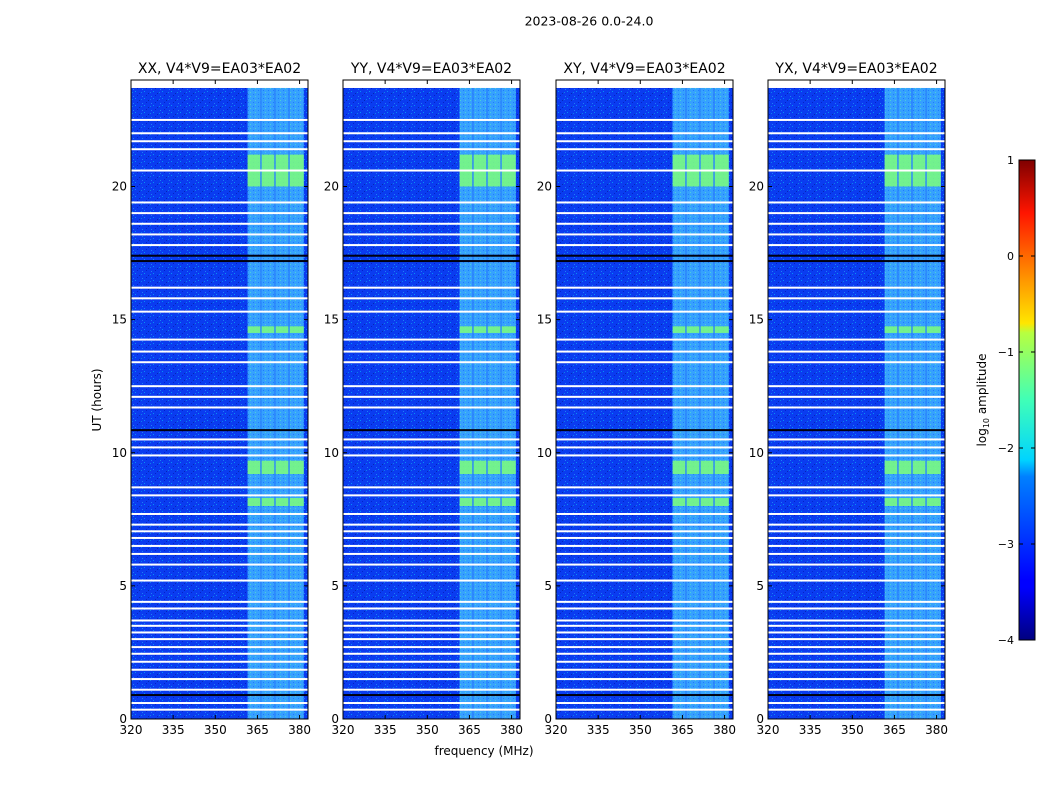  What do you see at coordinates (1005, 400) in the screenshot?
I see `colorbar: −4 −3 −2 −1 0 1 log10 amplitude` at bounding box center [1005, 400].